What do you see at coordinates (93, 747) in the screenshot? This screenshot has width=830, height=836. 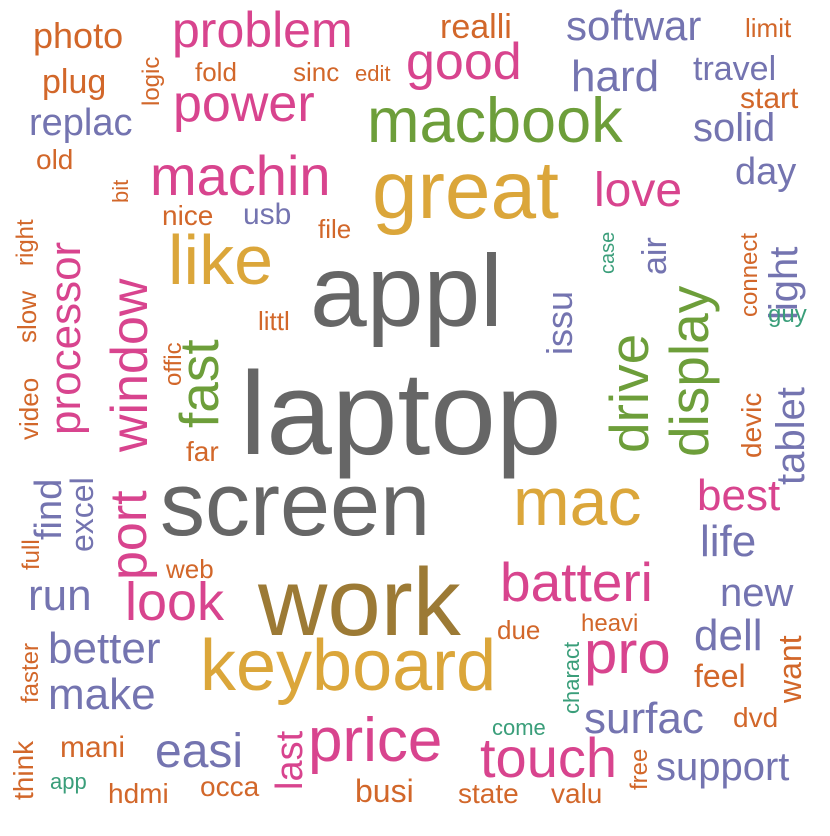 I see `word-mani: mani` at bounding box center [93, 747].